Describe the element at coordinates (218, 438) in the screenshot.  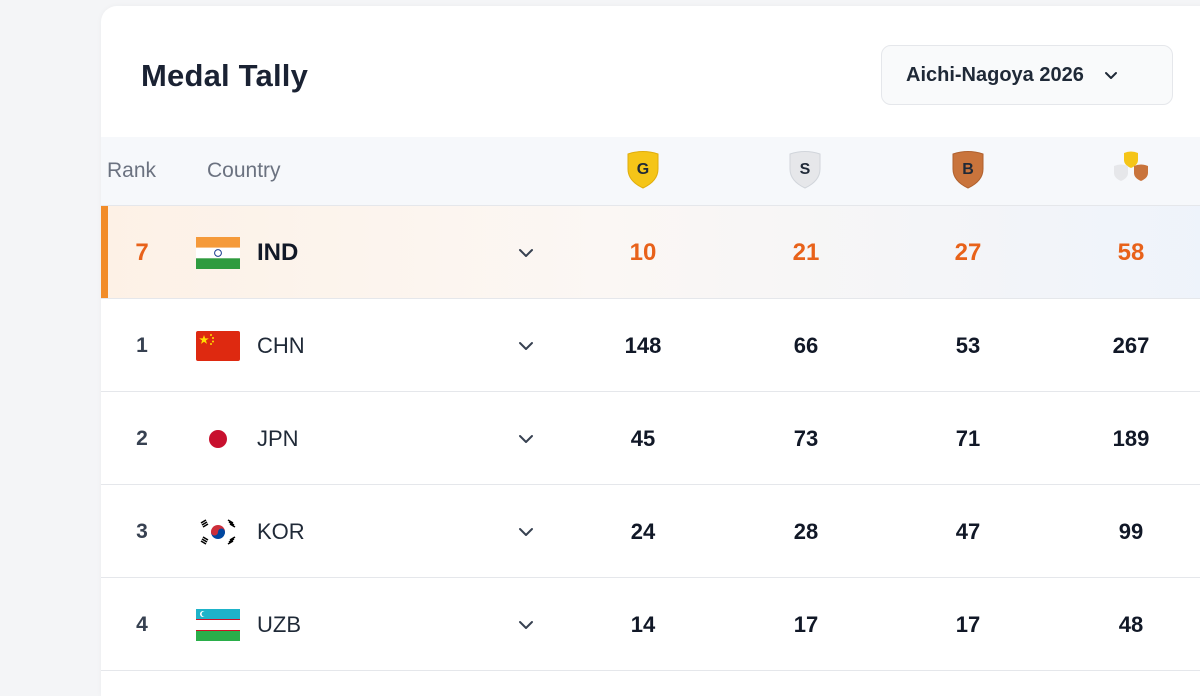
I see `flag-japan-icon` at that location.